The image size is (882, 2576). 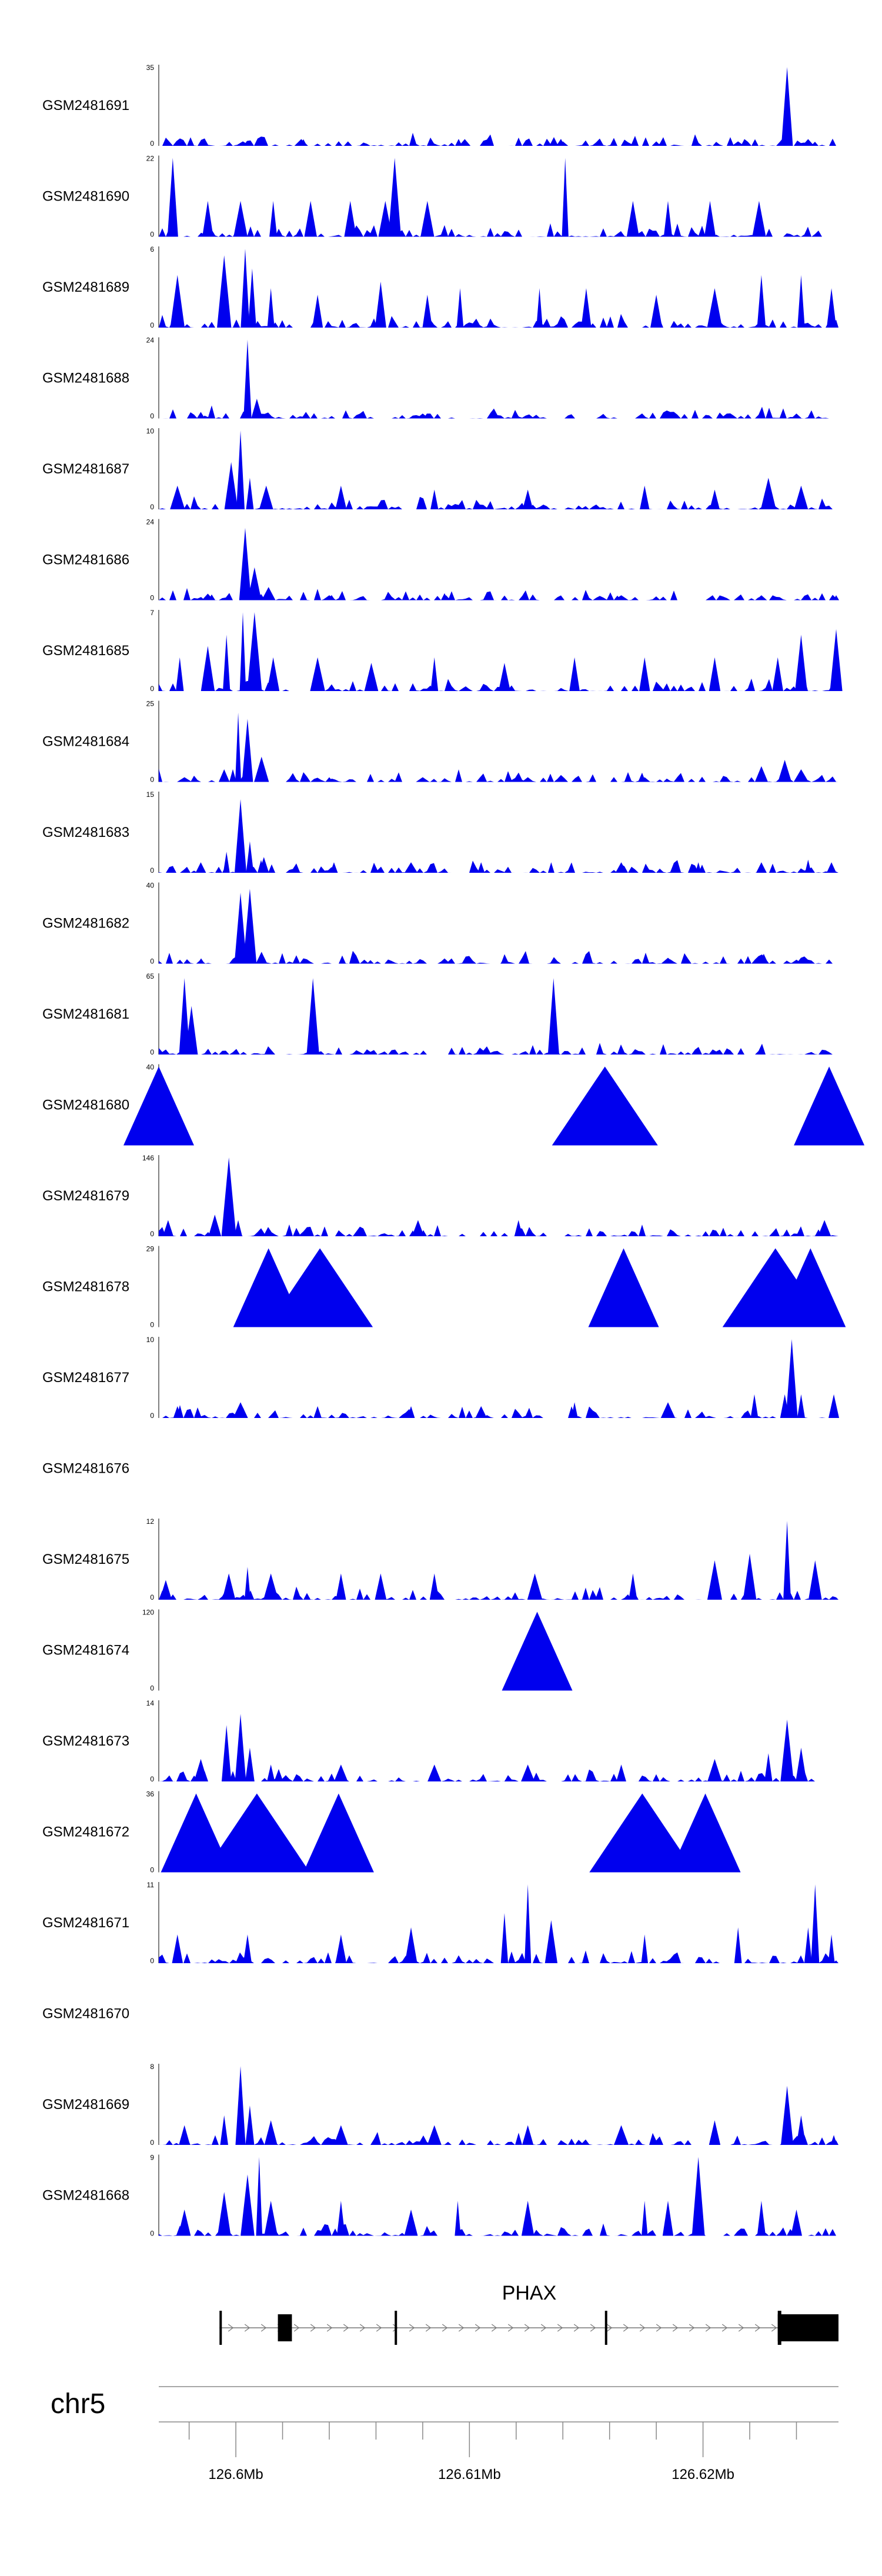 What do you see at coordinates (85, 378) in the screenshot?
I see `track-label: GSM2481688` at bounding box center [85, 378].